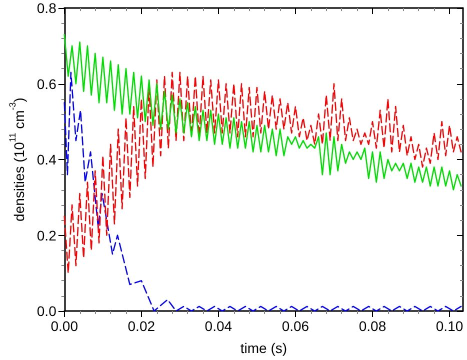 The width and height of the screenshot is (467, 360). I want to click on x-tick-label: 0.10, so click(450, 326).